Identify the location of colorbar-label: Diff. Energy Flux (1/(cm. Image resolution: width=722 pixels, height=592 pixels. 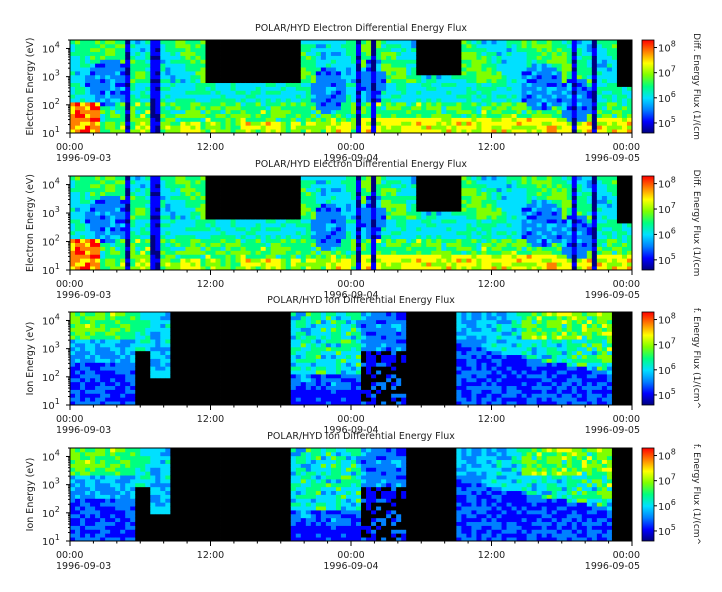
(696, 86).